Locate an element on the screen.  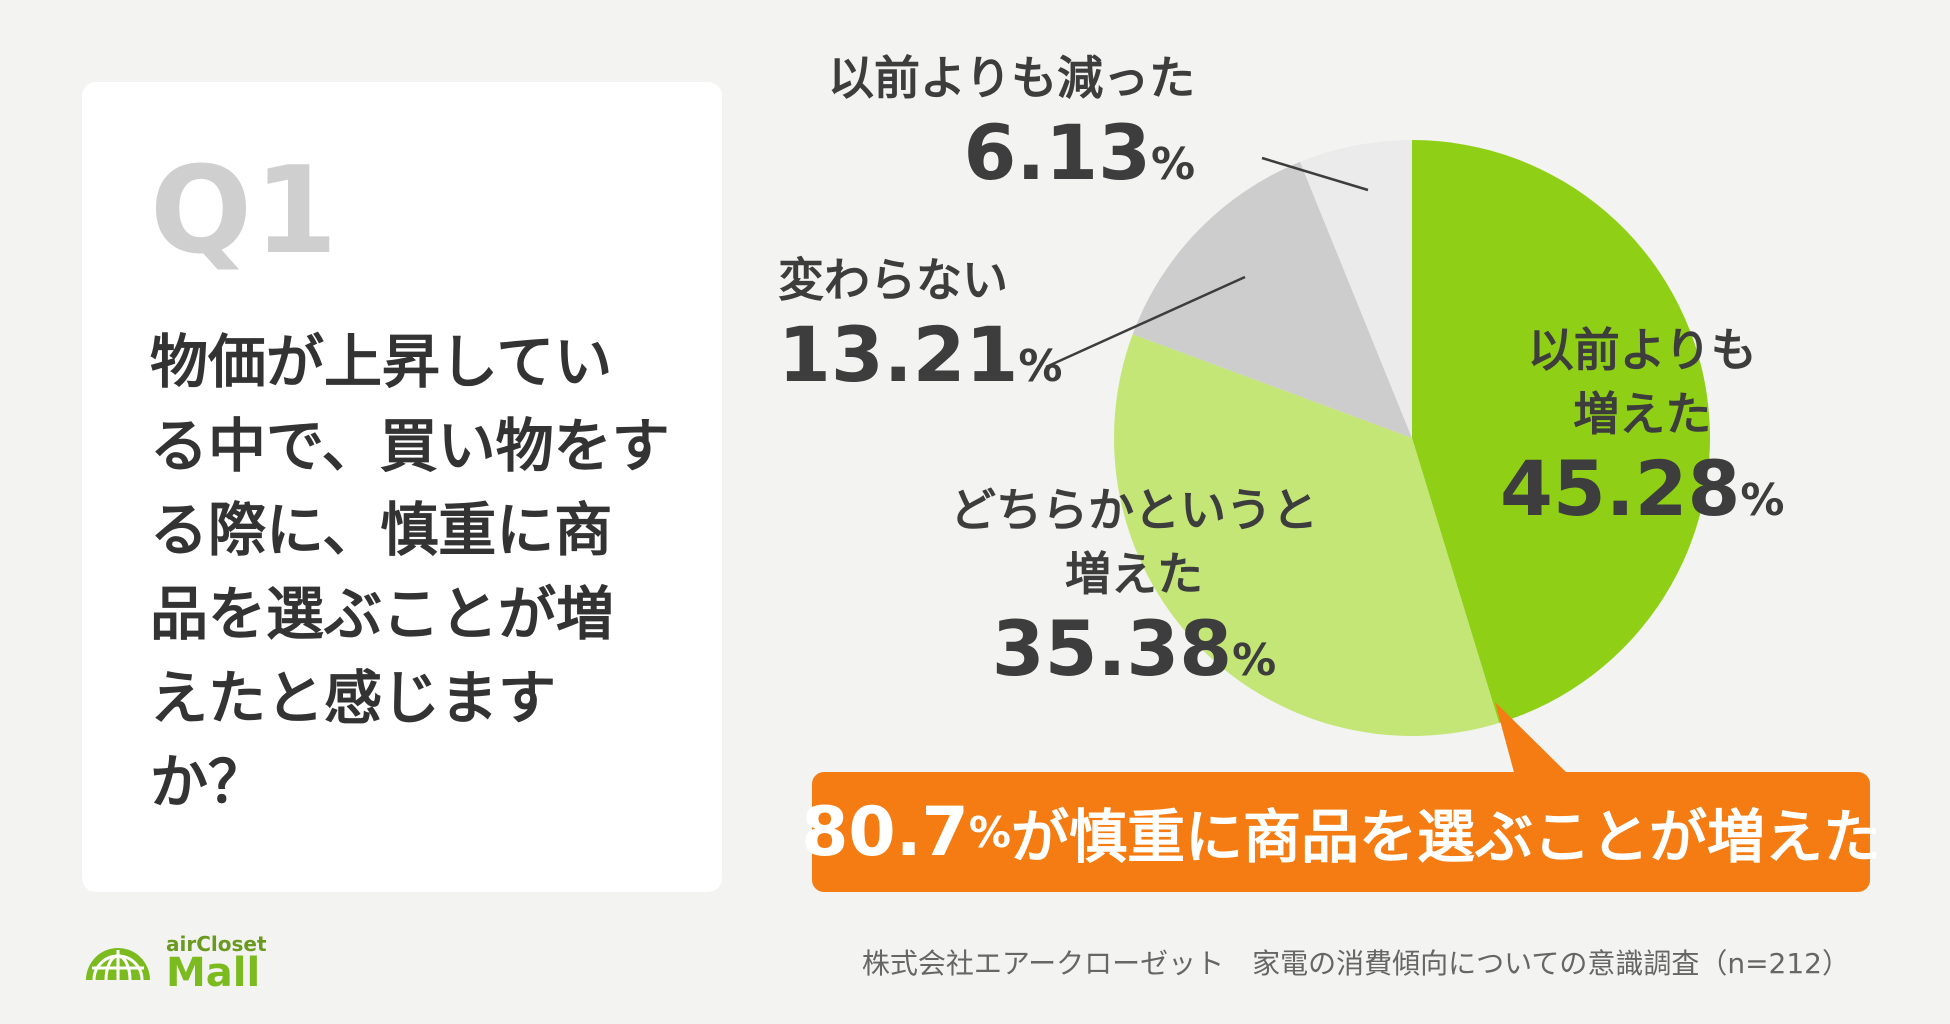
pie-label-value: 35.38 is located at coordinates (1112, 648).